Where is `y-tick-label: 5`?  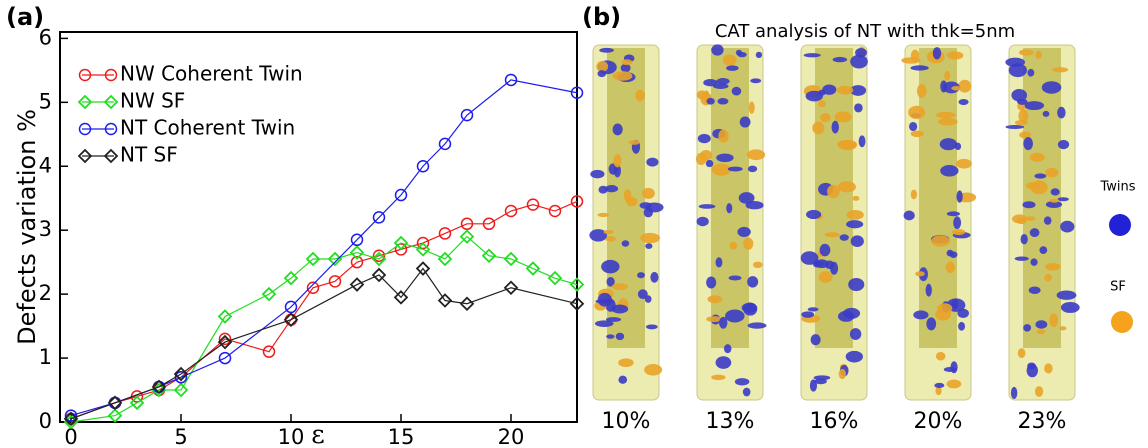
y-tick-label: 5 is located at coordinates (45, 101).